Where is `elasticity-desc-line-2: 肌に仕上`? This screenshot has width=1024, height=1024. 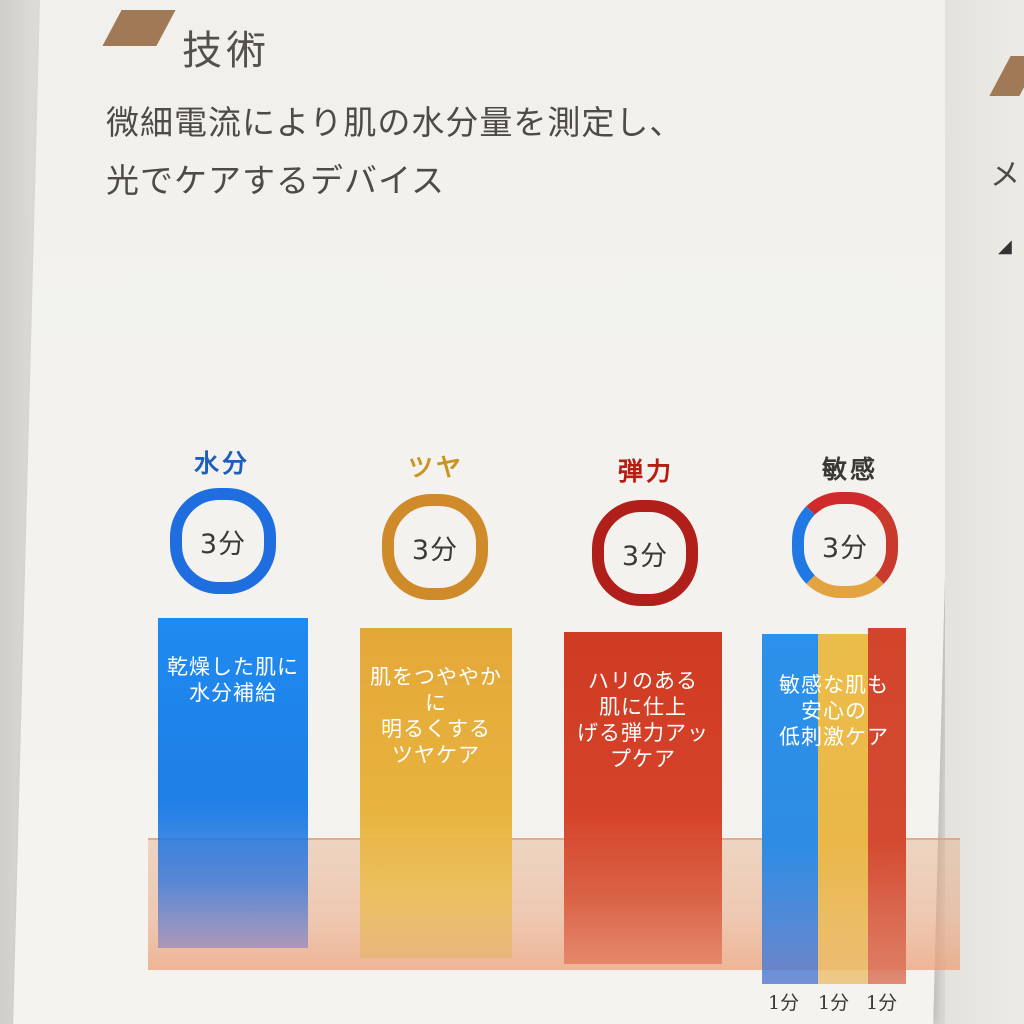
elasticity-desc-line-2: 肌に仕上 is located at coordinates (643, 707).